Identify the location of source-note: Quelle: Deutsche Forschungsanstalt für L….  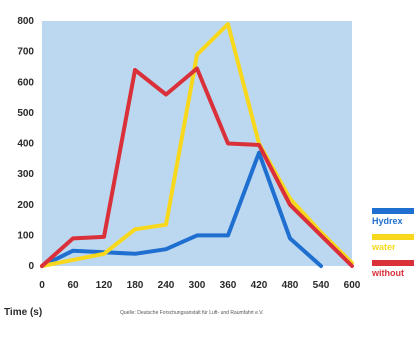
(192, 313).